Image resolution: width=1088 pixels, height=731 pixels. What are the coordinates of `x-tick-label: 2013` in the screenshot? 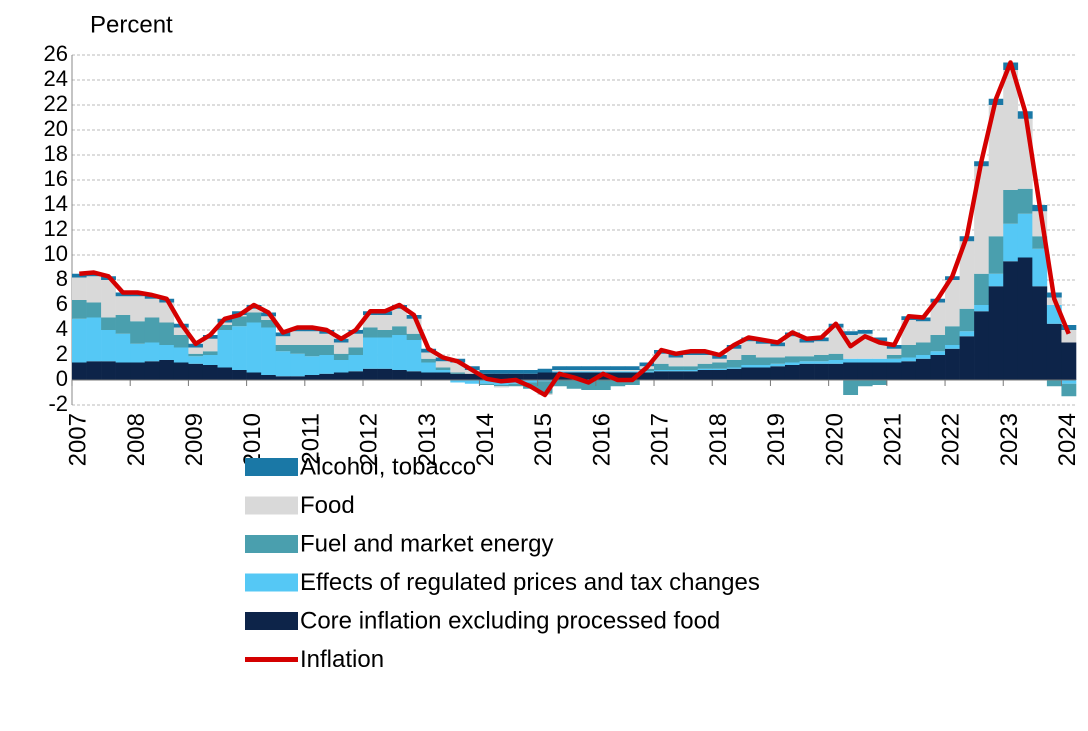 It's located at (427, 439).